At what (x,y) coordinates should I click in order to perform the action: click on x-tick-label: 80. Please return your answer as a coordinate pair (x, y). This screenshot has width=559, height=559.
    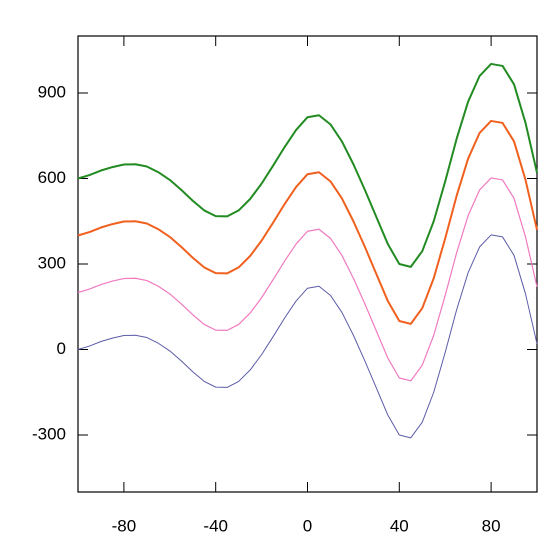
    Looking at the image, I should click on (491, 525).